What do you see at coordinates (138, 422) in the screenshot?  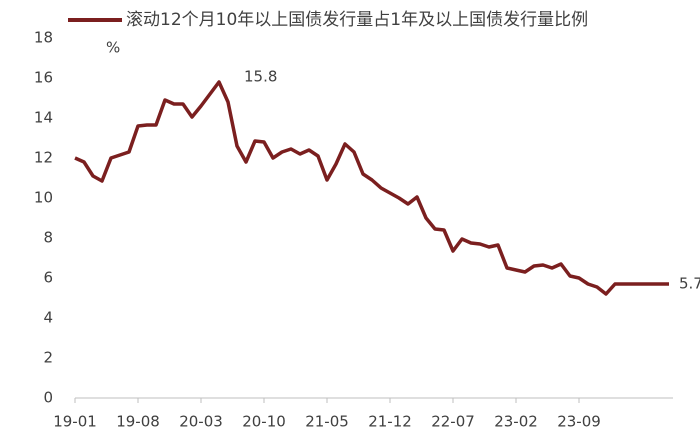 I see `x-tick-label: 19-08` at bounding box center [138, 422].